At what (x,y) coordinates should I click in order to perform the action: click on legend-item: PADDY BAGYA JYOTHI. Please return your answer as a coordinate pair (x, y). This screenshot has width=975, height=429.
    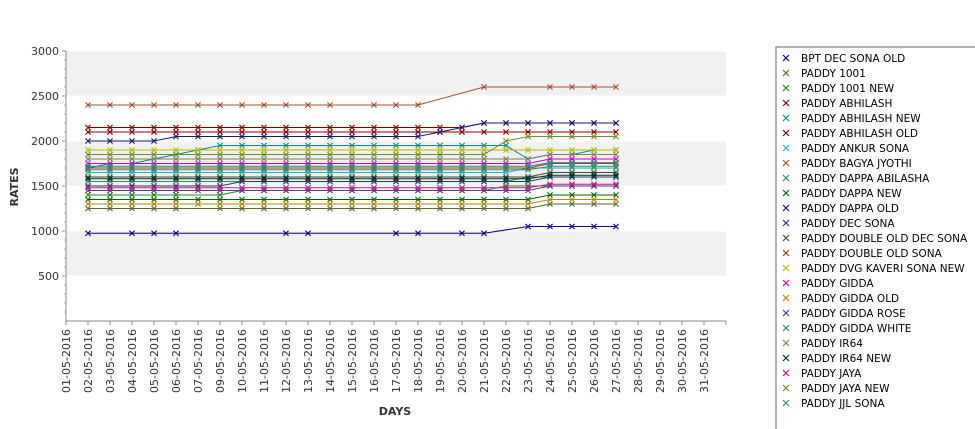
    Looking at the image, I should click on (847, 164).